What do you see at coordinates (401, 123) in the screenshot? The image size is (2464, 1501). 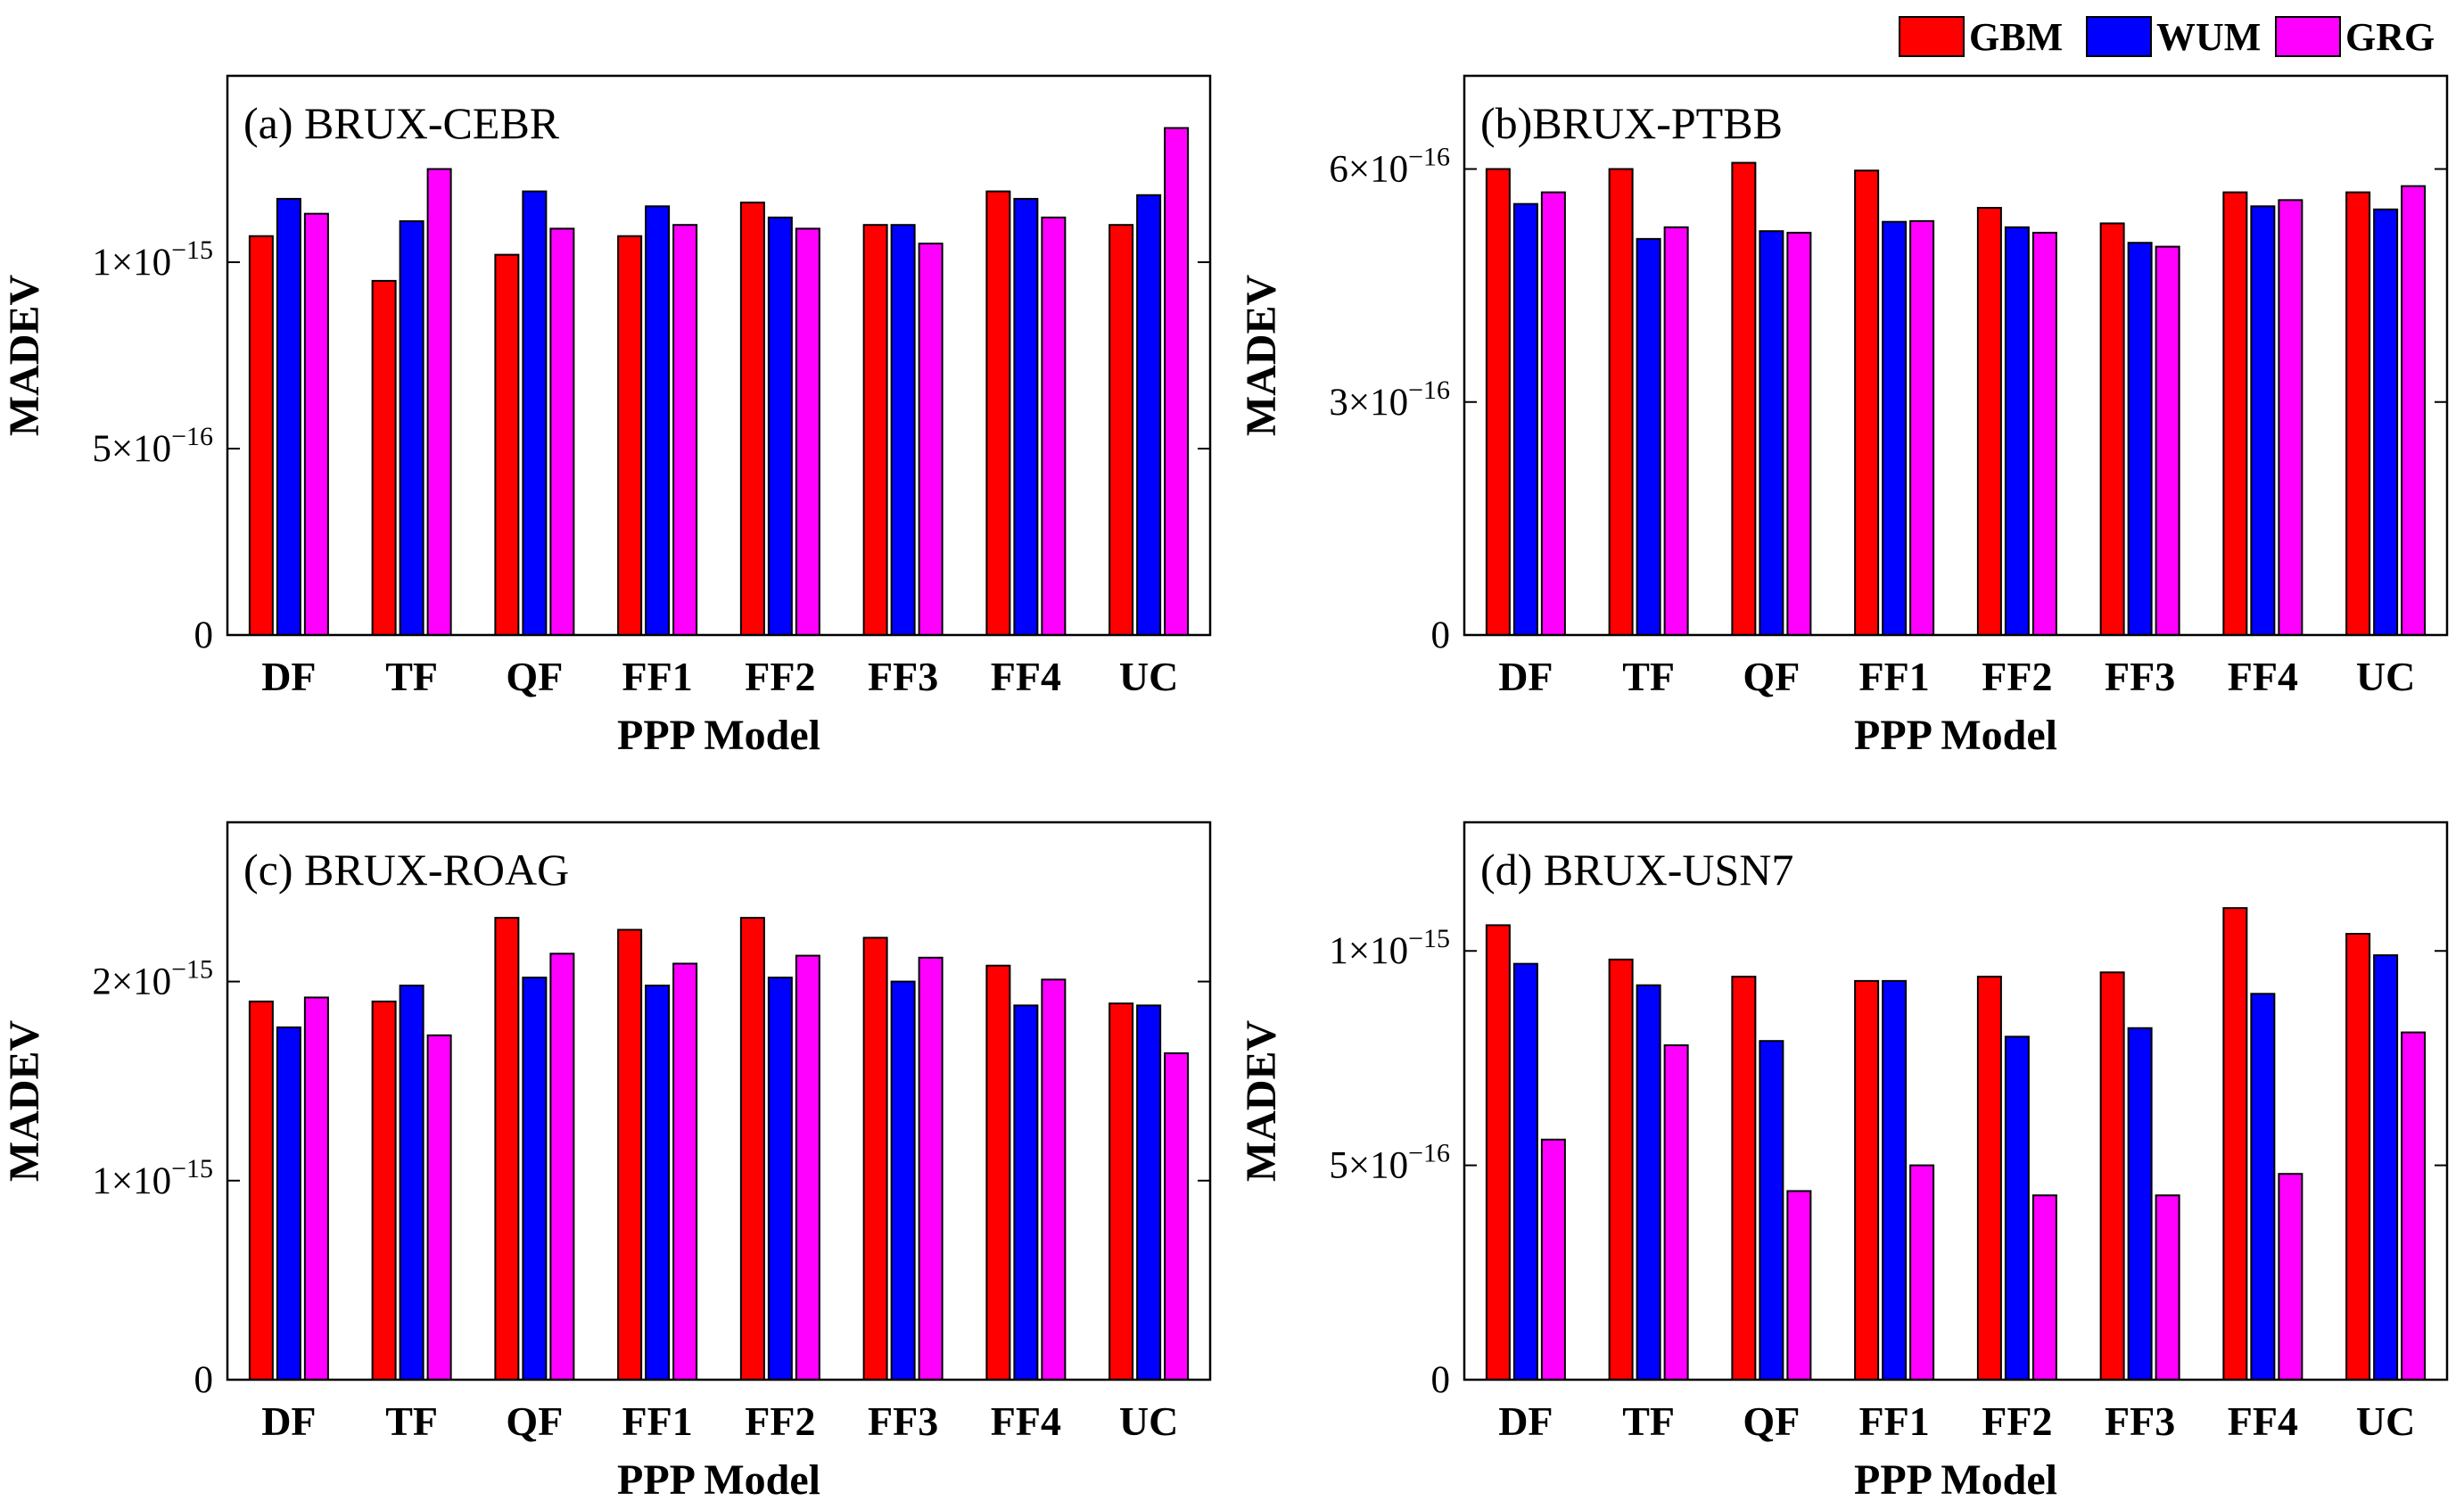 I see `panel-title: (a) BRUX-CEBR` at bounding box center [401, 123].